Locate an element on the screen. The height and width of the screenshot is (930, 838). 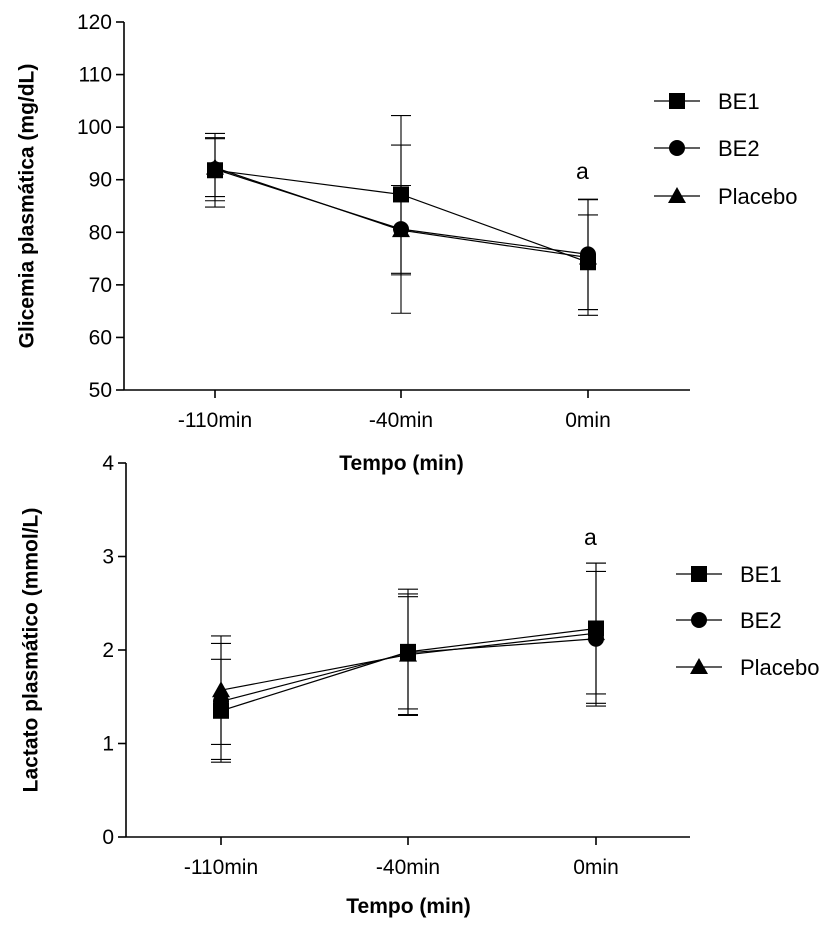
y-tick-label: 60 is located at coordinates (100, 337).